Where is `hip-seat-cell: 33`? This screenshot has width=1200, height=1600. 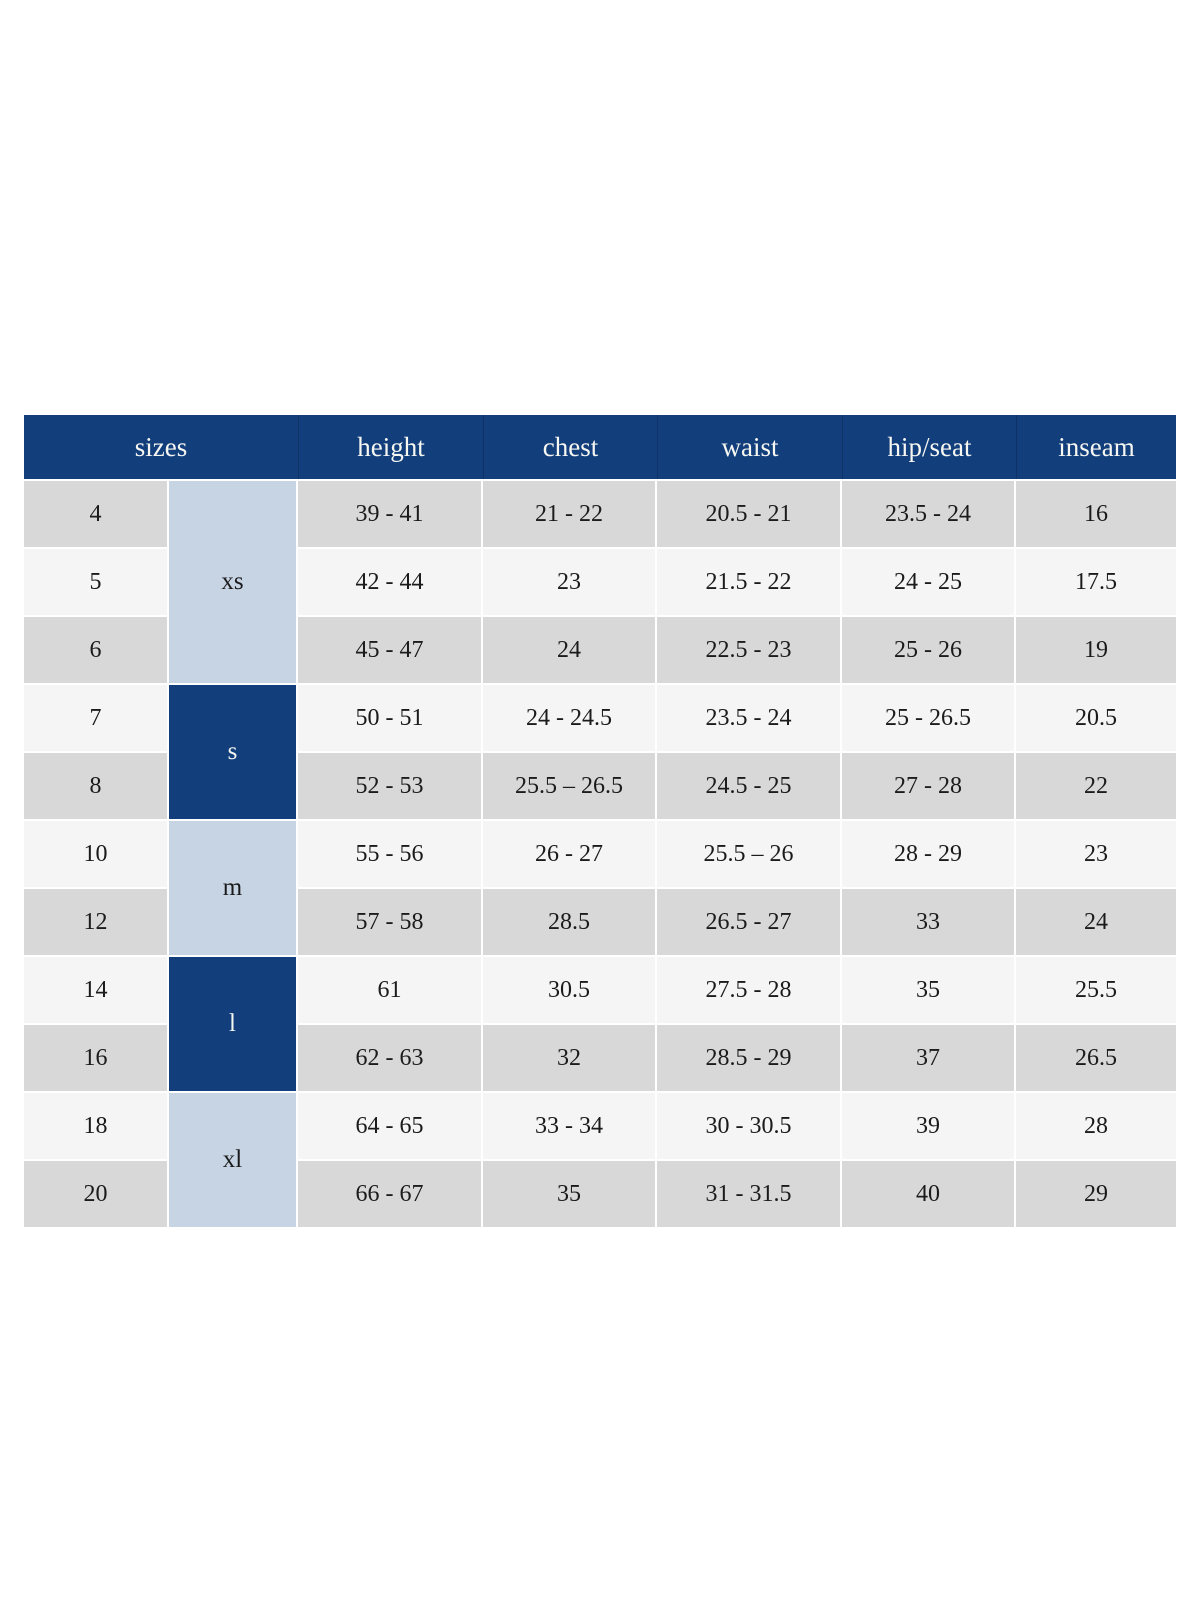 hip-seat-cell: 33 is located at coordinates (928, 922).